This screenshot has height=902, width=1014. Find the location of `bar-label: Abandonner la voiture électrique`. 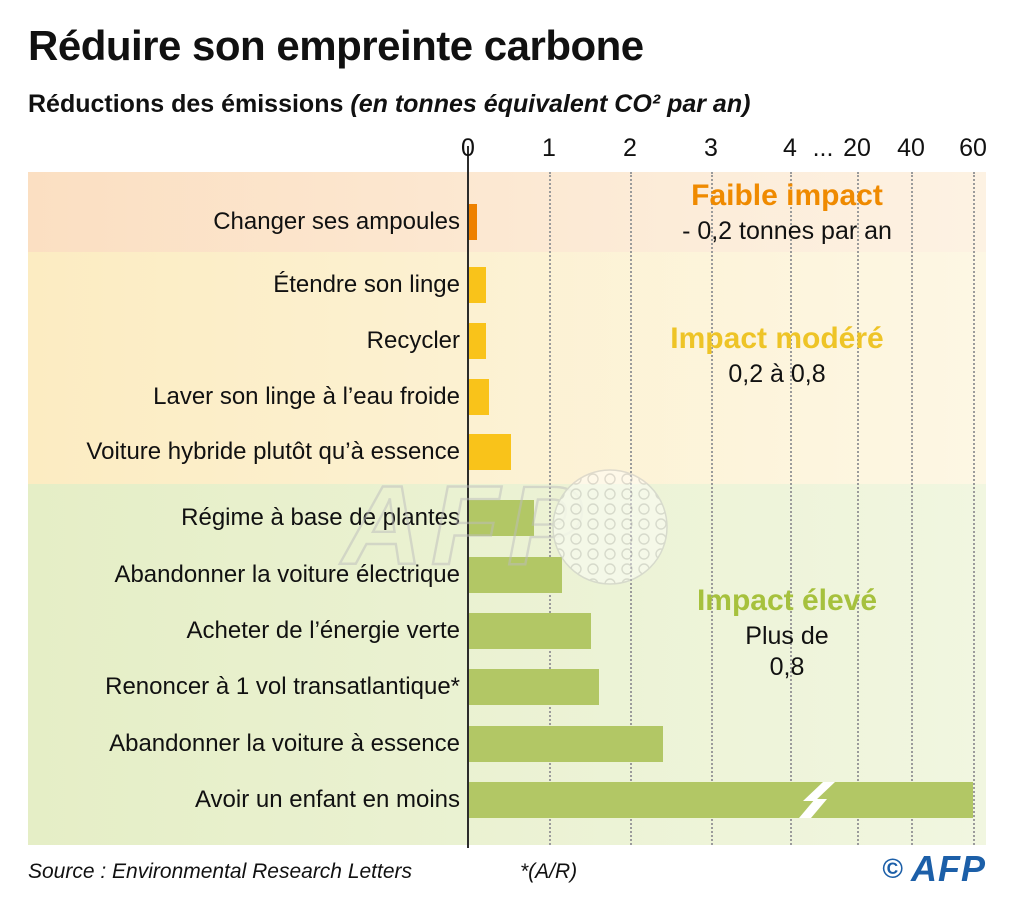

bar-label: Abandonner la voiture électrique is located at coordinates (287, 574).